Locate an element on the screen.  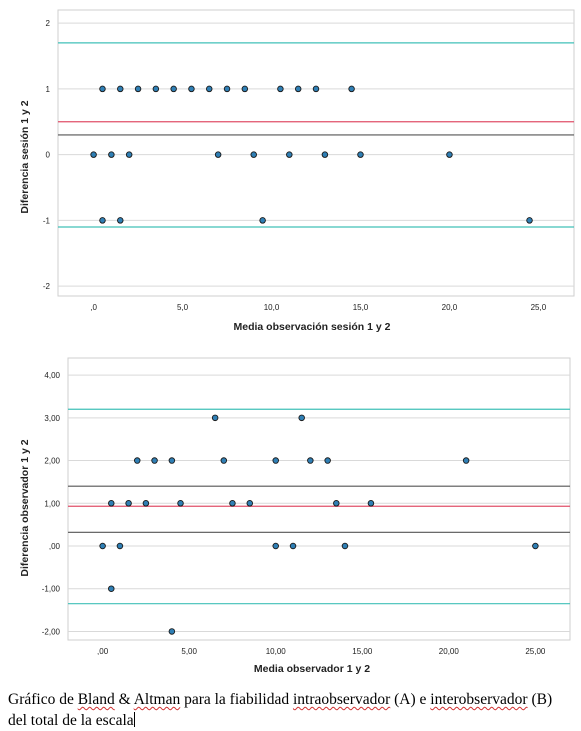
y-tick-label: ,00 is located at coordinates (55, 546).